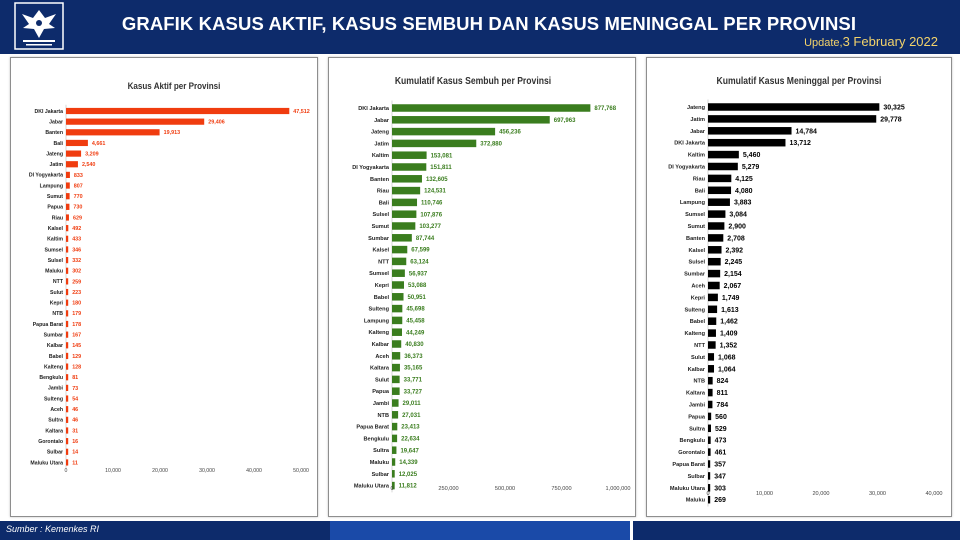 The width and height of the screenshot is (960, 540). I want to click on data-label: 807, so click(78, 186).